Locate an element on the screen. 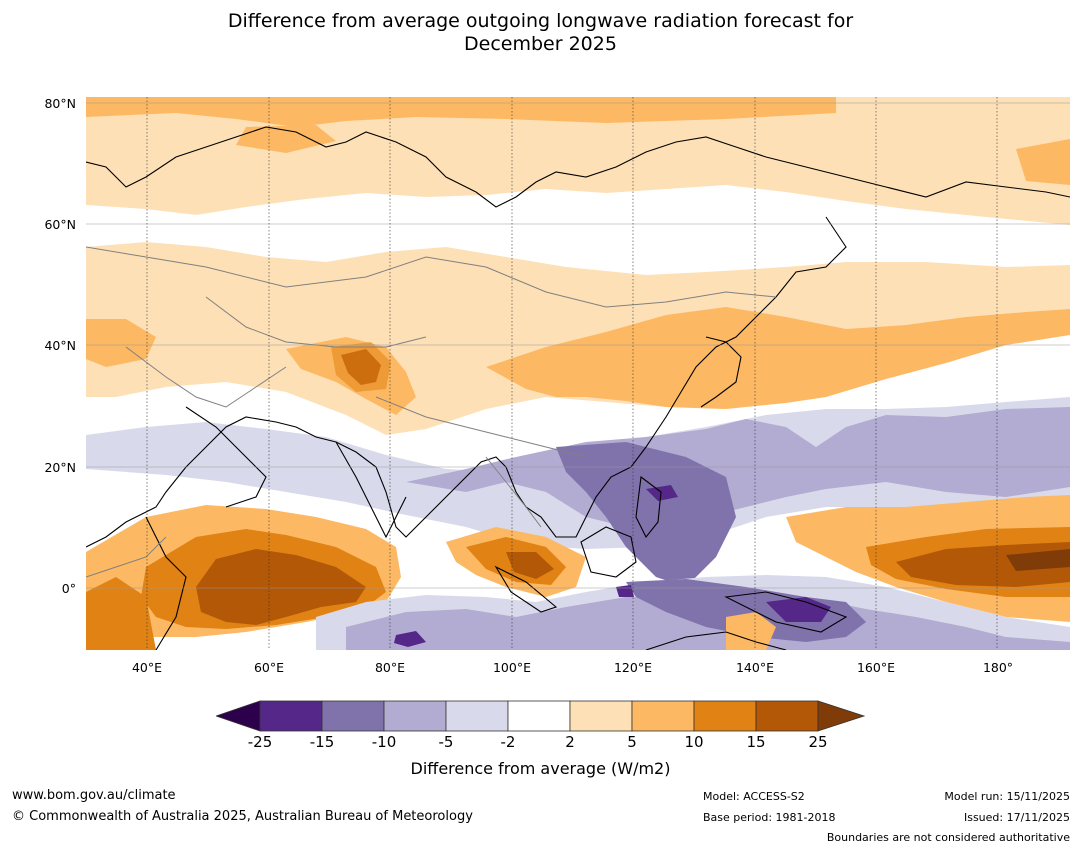 This screenshot has width=1081, height=850. region-philippines-strong-negative is located at coordinates (646, 514).